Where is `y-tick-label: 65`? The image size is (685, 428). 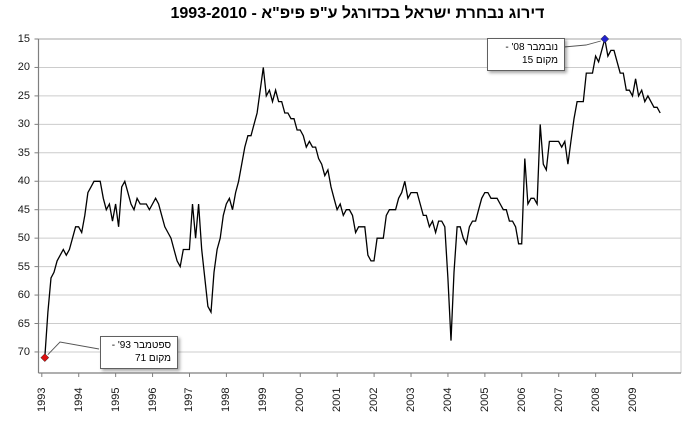
y-tick-label: 65 is located at coordinates (23, 323).